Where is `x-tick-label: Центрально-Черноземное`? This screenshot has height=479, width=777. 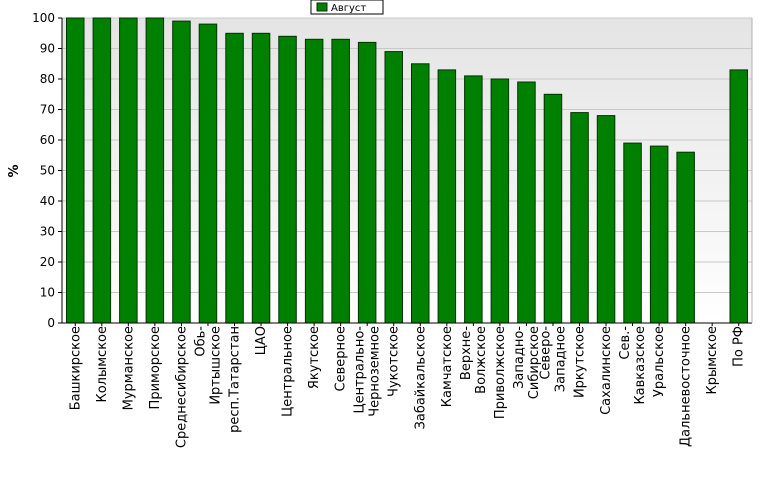 x-tick-label: Центрально-Черноземное is located at coordinates (368, 371).